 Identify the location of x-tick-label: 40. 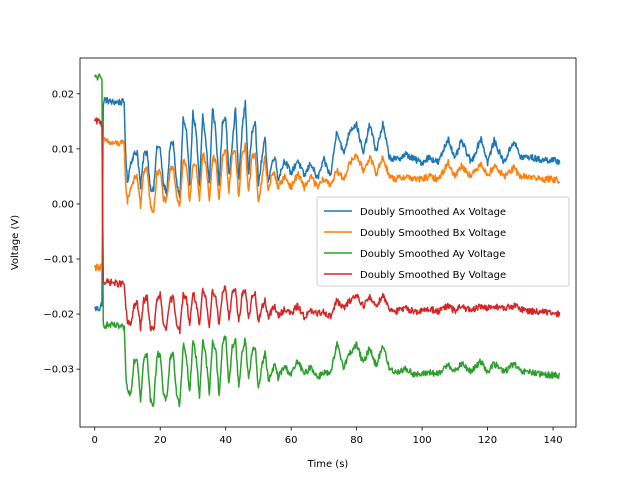
(225, 440).